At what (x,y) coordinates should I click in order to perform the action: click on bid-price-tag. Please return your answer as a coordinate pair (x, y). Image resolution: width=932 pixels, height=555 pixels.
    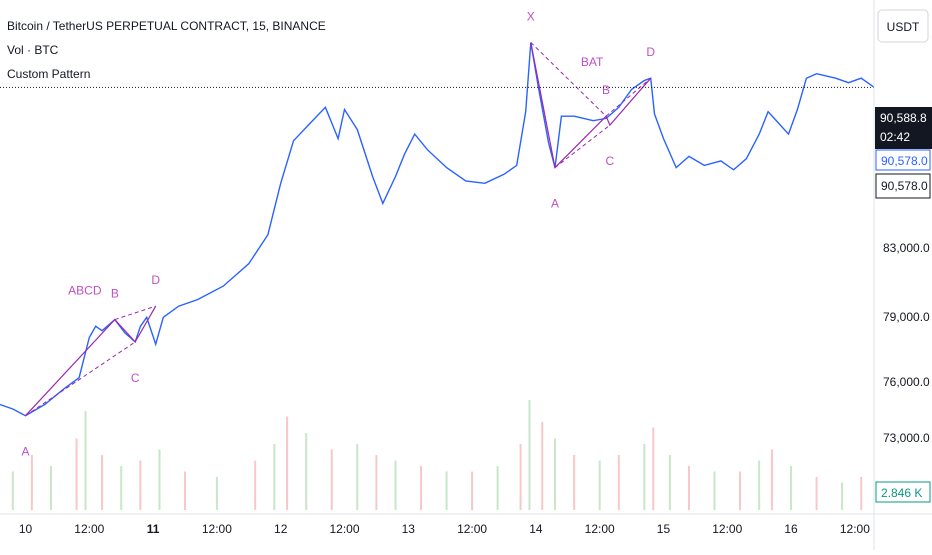
    Looking at the image, I should click on (903, 160).